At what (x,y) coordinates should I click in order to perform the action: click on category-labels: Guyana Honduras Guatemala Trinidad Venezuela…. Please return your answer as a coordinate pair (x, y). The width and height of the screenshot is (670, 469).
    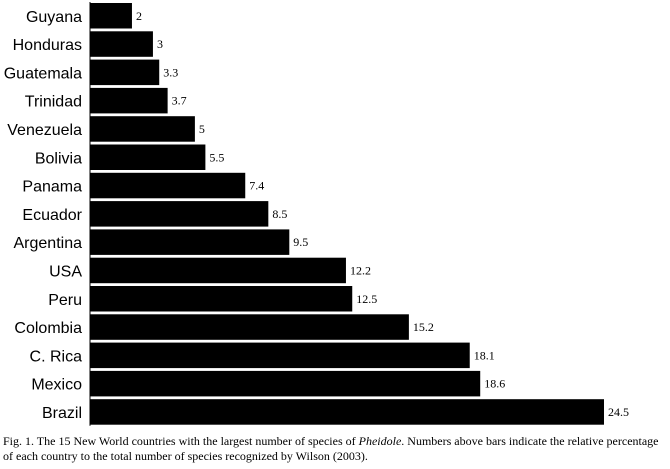
    Looking at the image, I should click on (43, 215).